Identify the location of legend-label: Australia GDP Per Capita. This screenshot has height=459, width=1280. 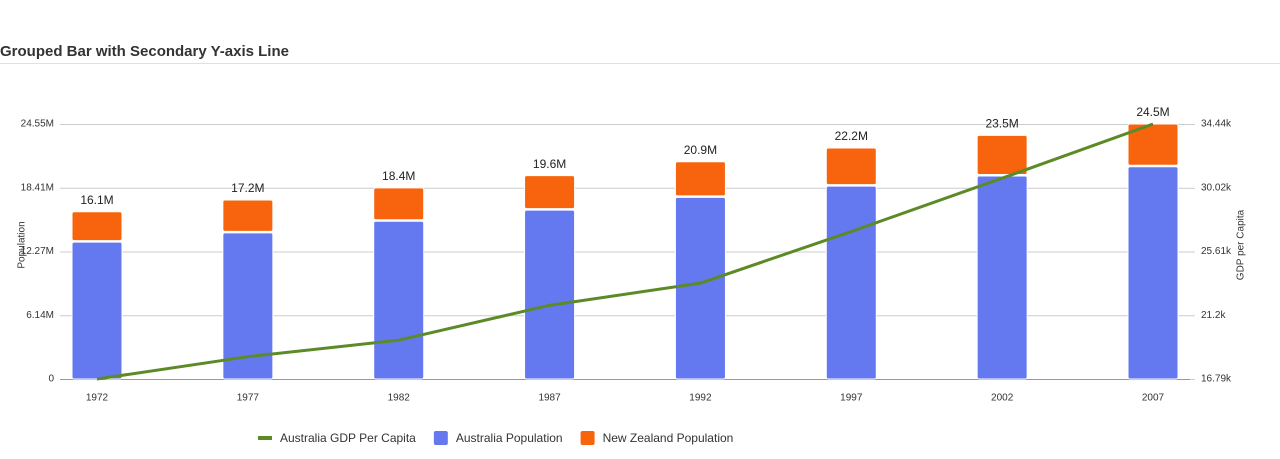
(348, 438).